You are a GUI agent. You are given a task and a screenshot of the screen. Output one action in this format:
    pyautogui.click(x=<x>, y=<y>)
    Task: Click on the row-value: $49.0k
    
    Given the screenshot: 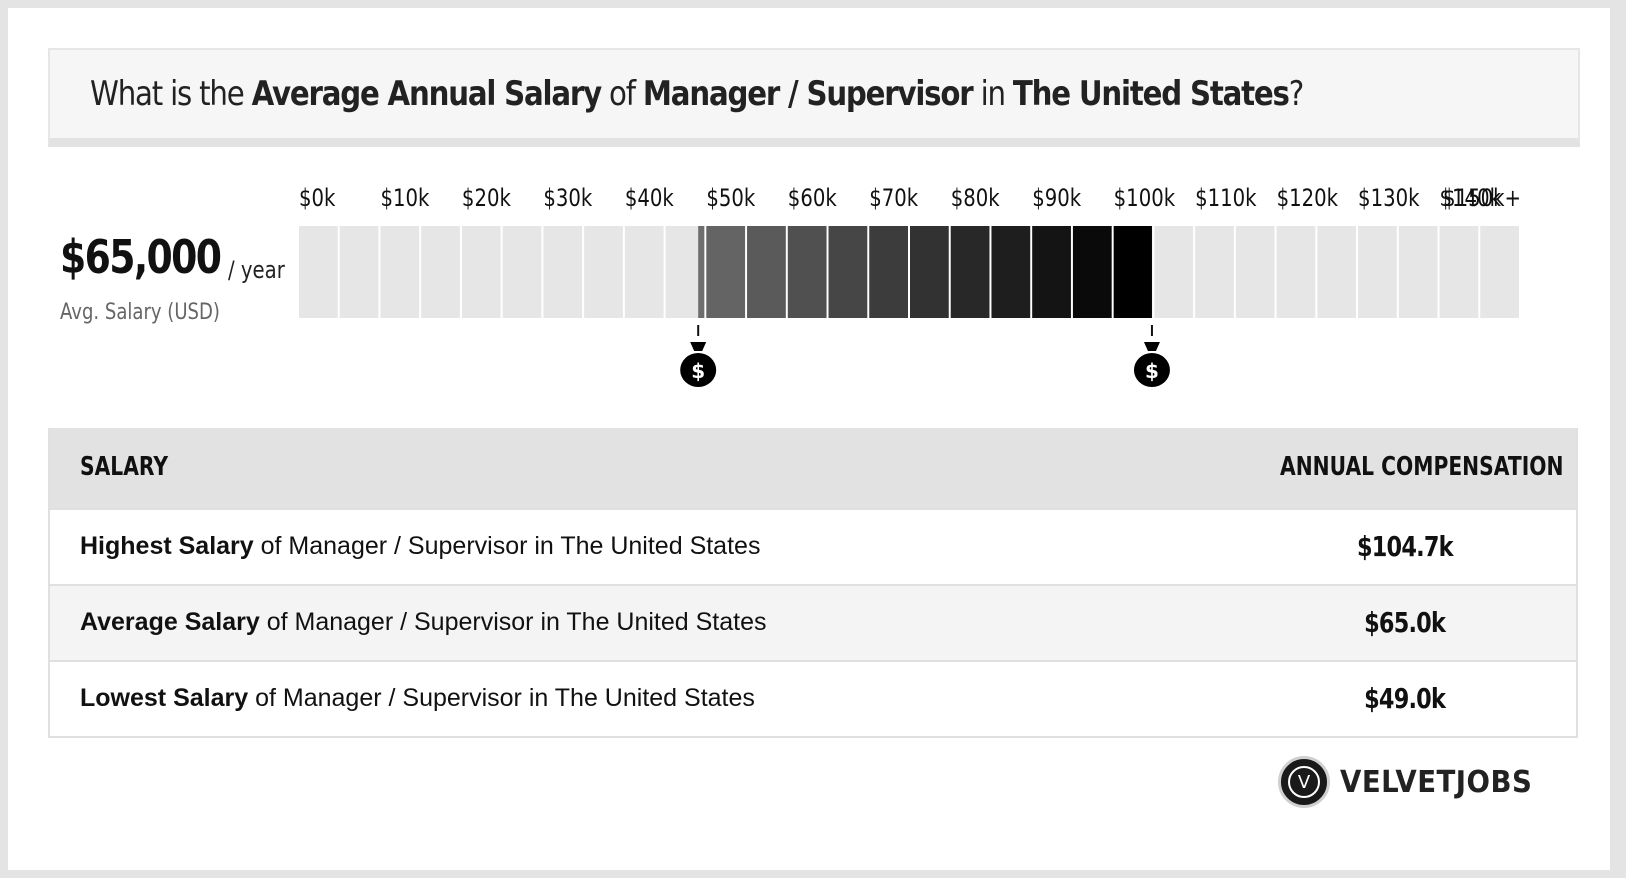 What is the action you would take?
    pyautogui.click(x=1405, y=698)
    